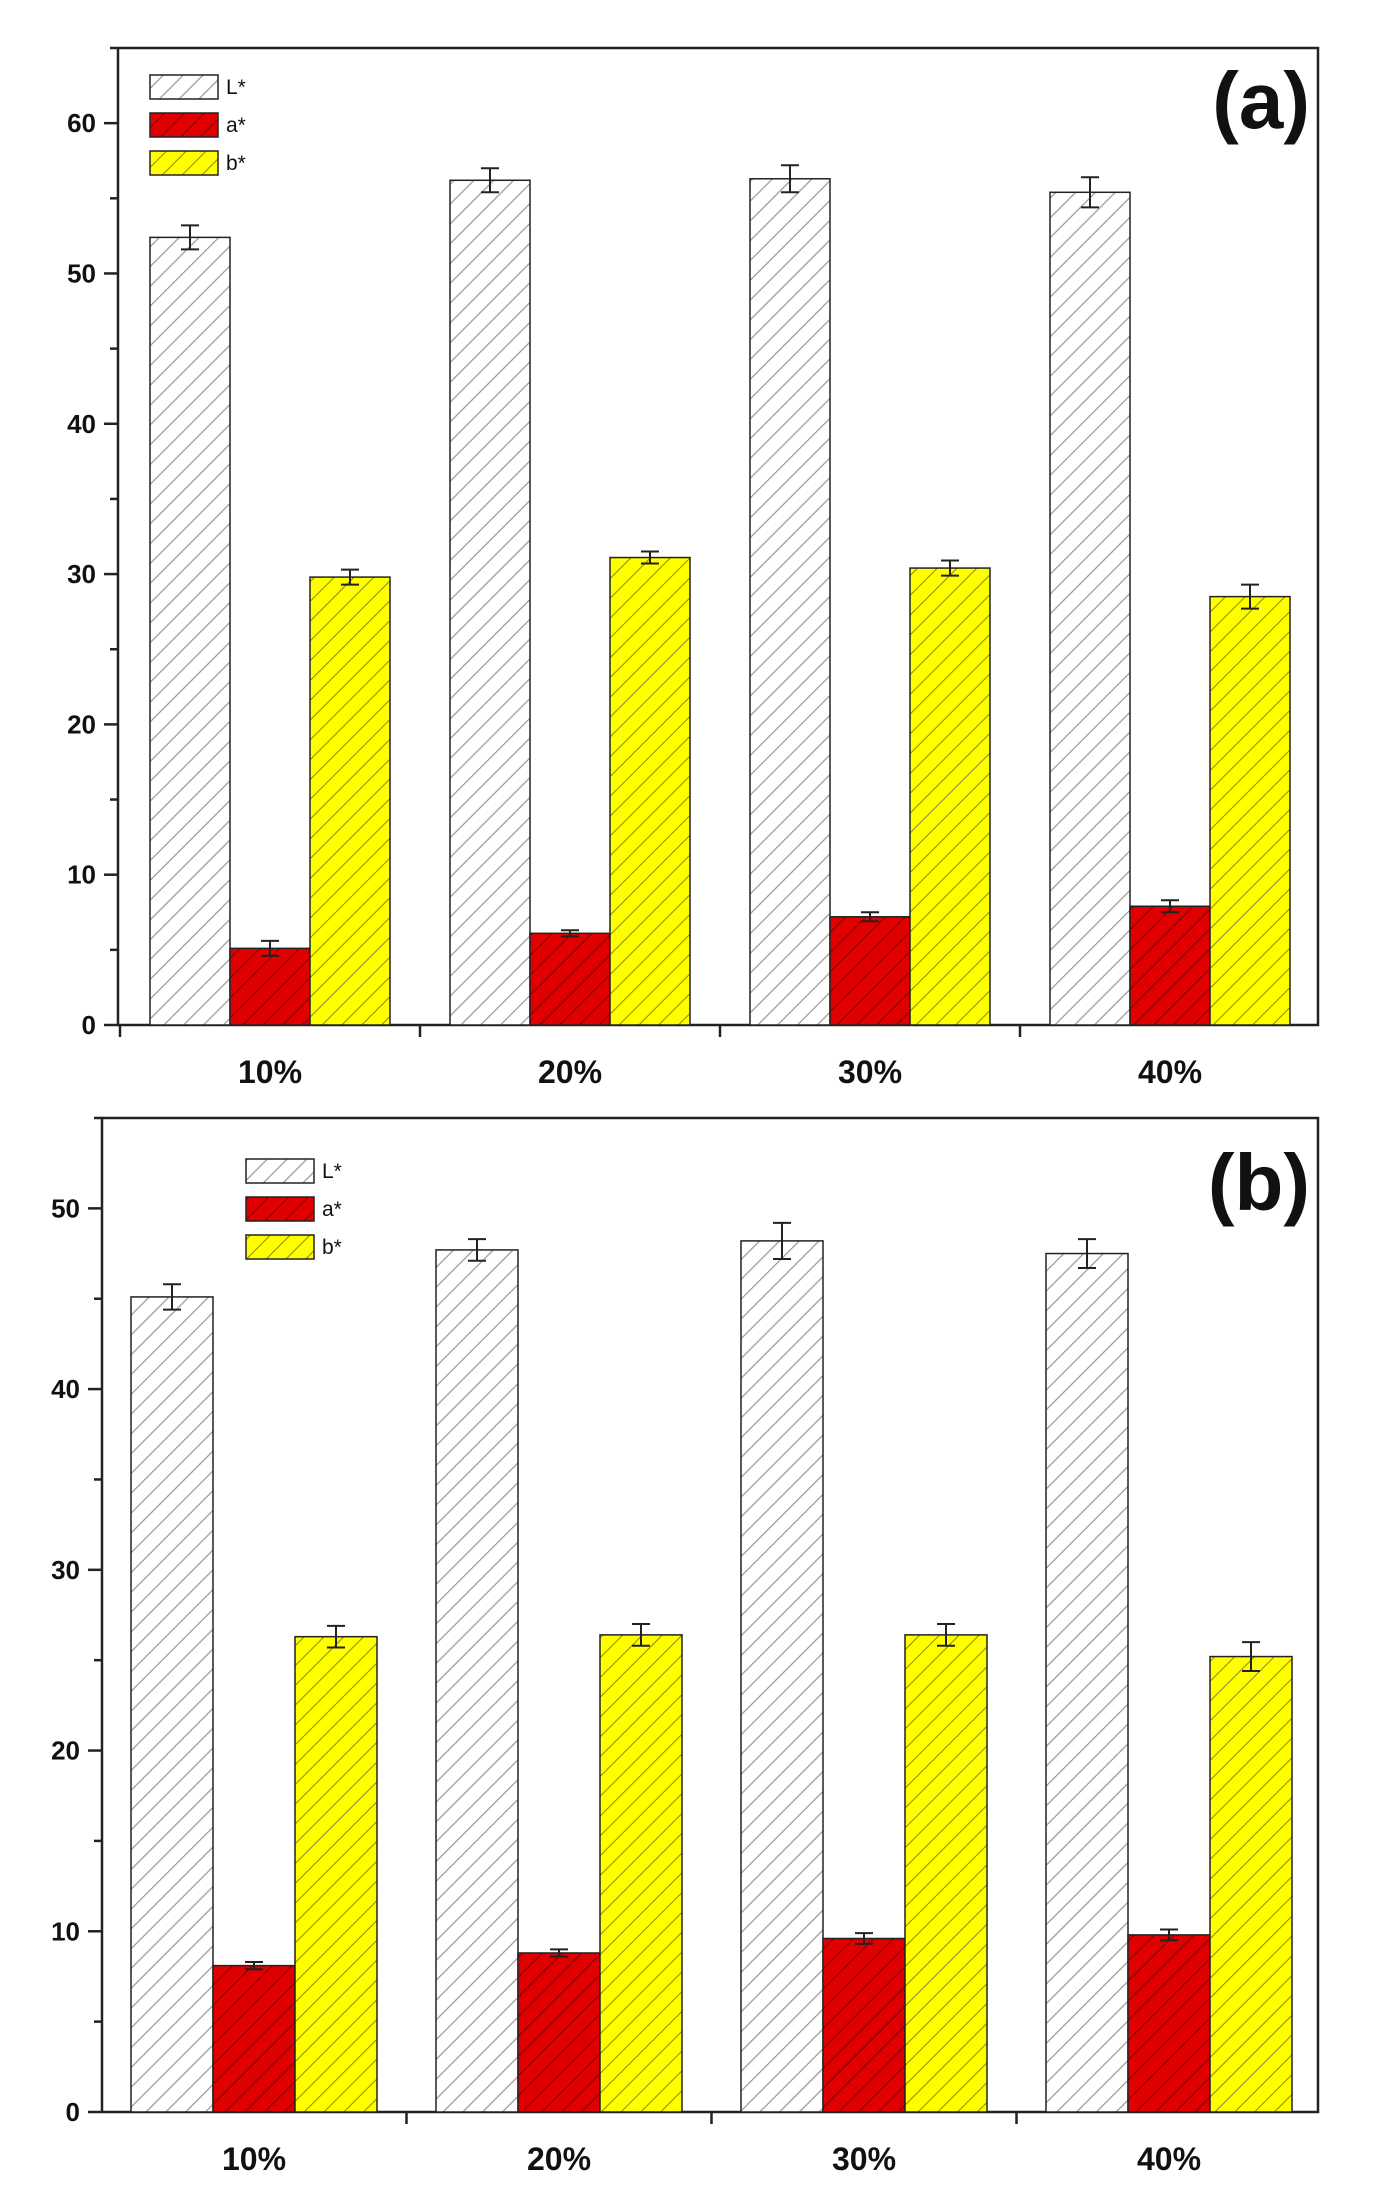 This screenshot has width=1398, height=2195. What do you see at coordinates (81, 123) in the screenshot?
I see `y-tick-label: 60` at bounding box center [81, 123].